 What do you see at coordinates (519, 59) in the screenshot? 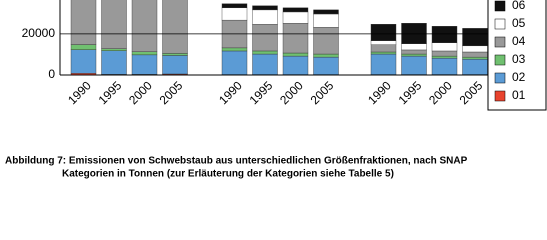
I see `legend-label: 03` at bounding box center [519, 59].